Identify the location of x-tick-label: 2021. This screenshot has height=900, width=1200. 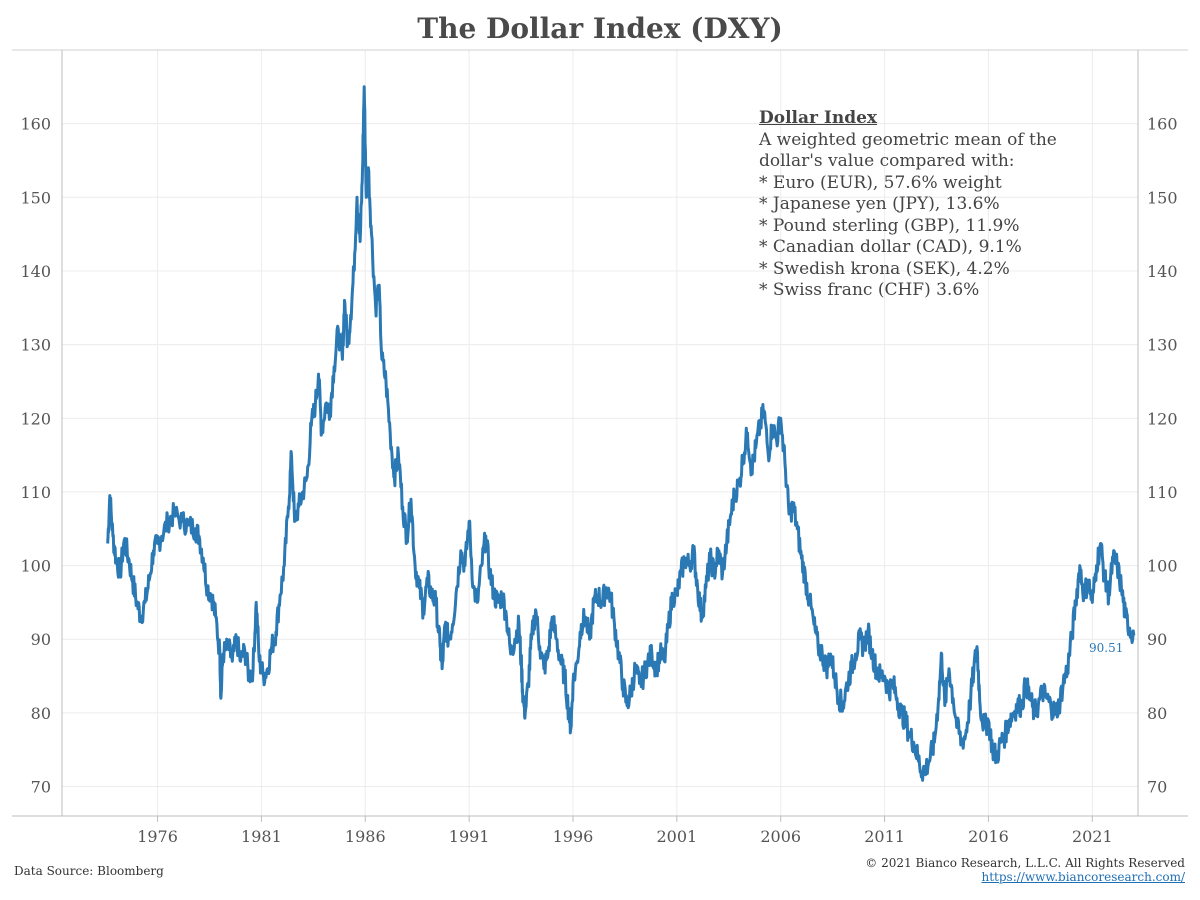
(1092, 836).